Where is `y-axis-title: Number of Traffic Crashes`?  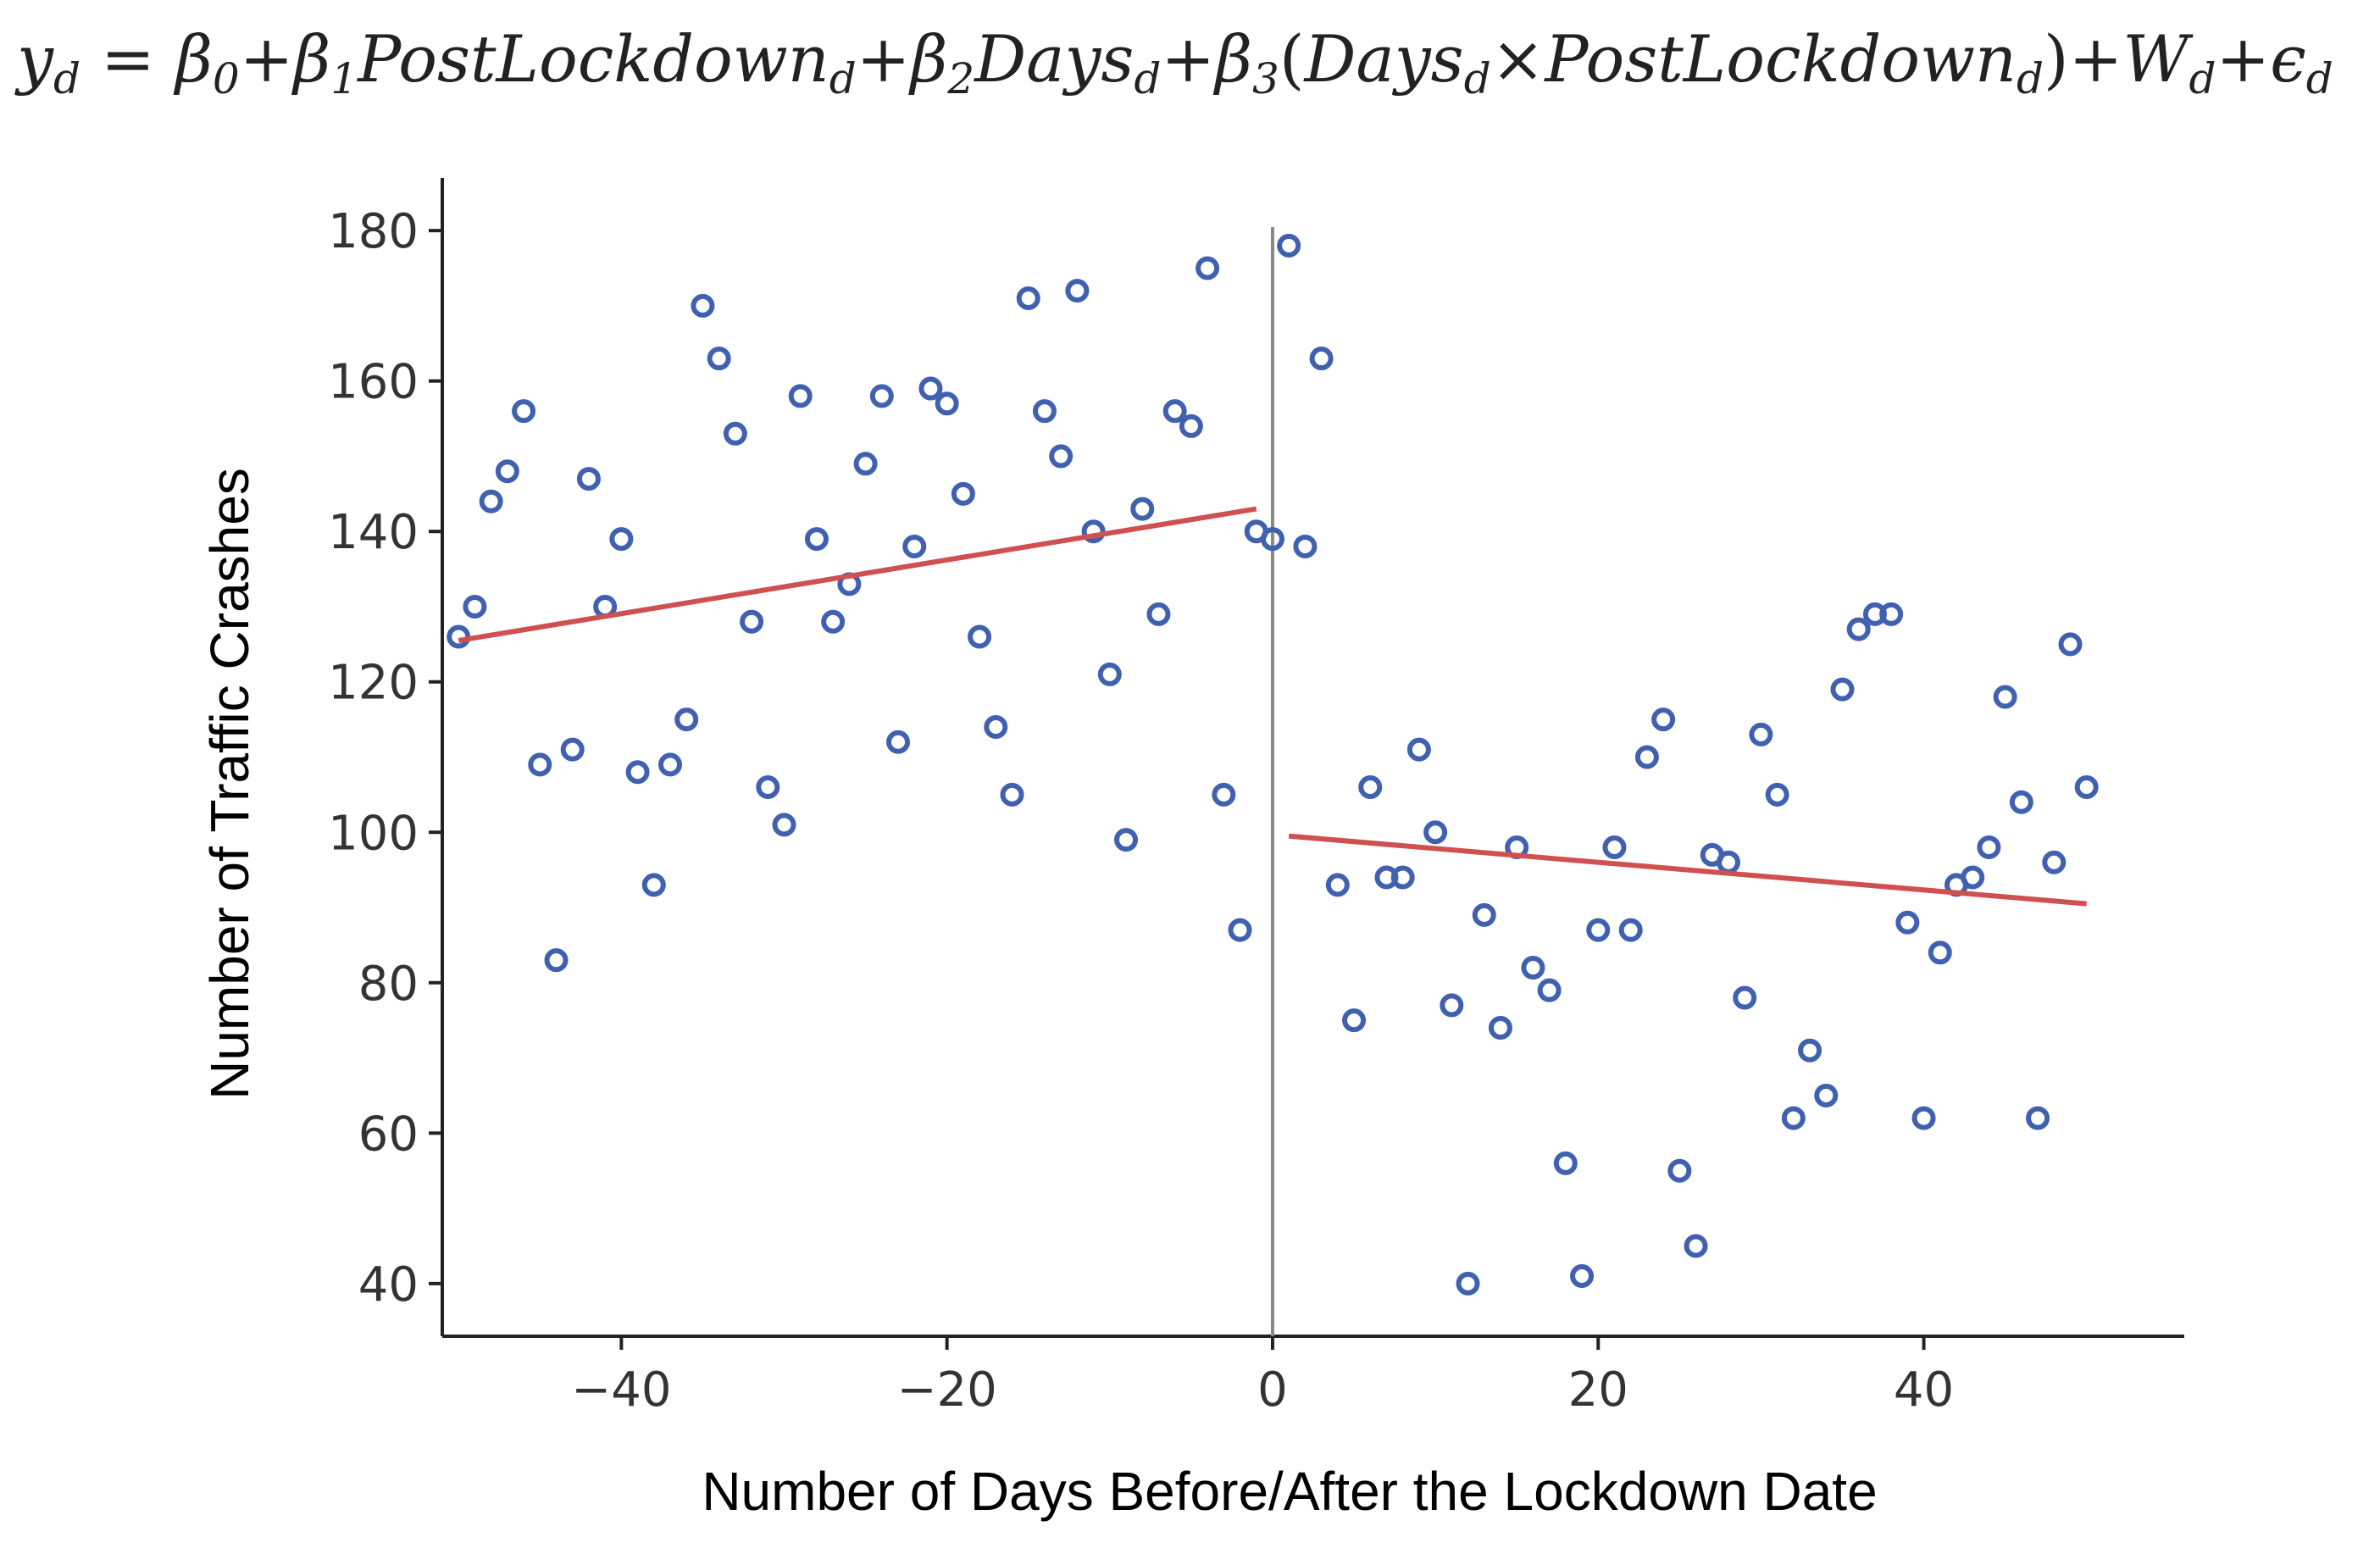 y-axis-title: Number of Traffic Crashes is located at coordinates (229, 784).